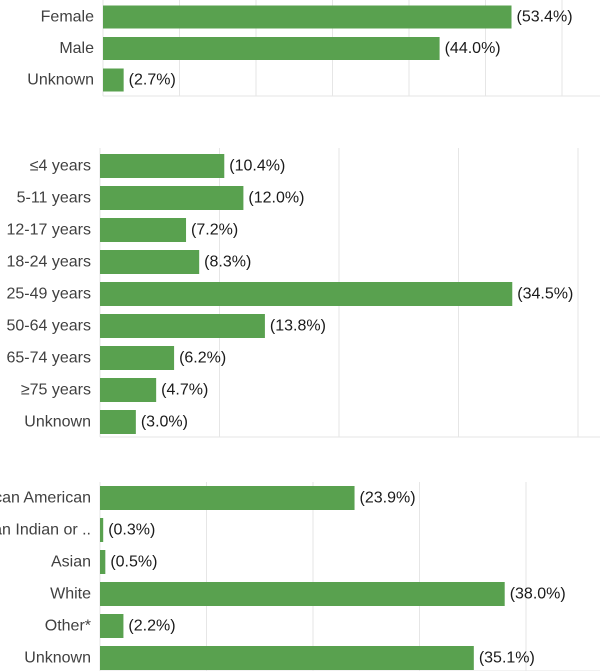 This screenshot has height=671, width=600. Describe the element at coordinates (172, 198) in the screenshot. I see `age-bar-5-11-years` at that location.